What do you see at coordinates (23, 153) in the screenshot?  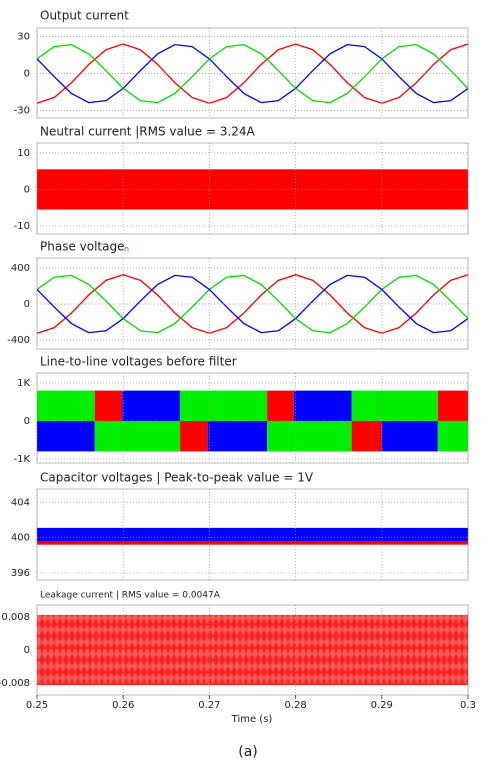 I see `y-tick-label: 10` at bounding box center [23, 153].